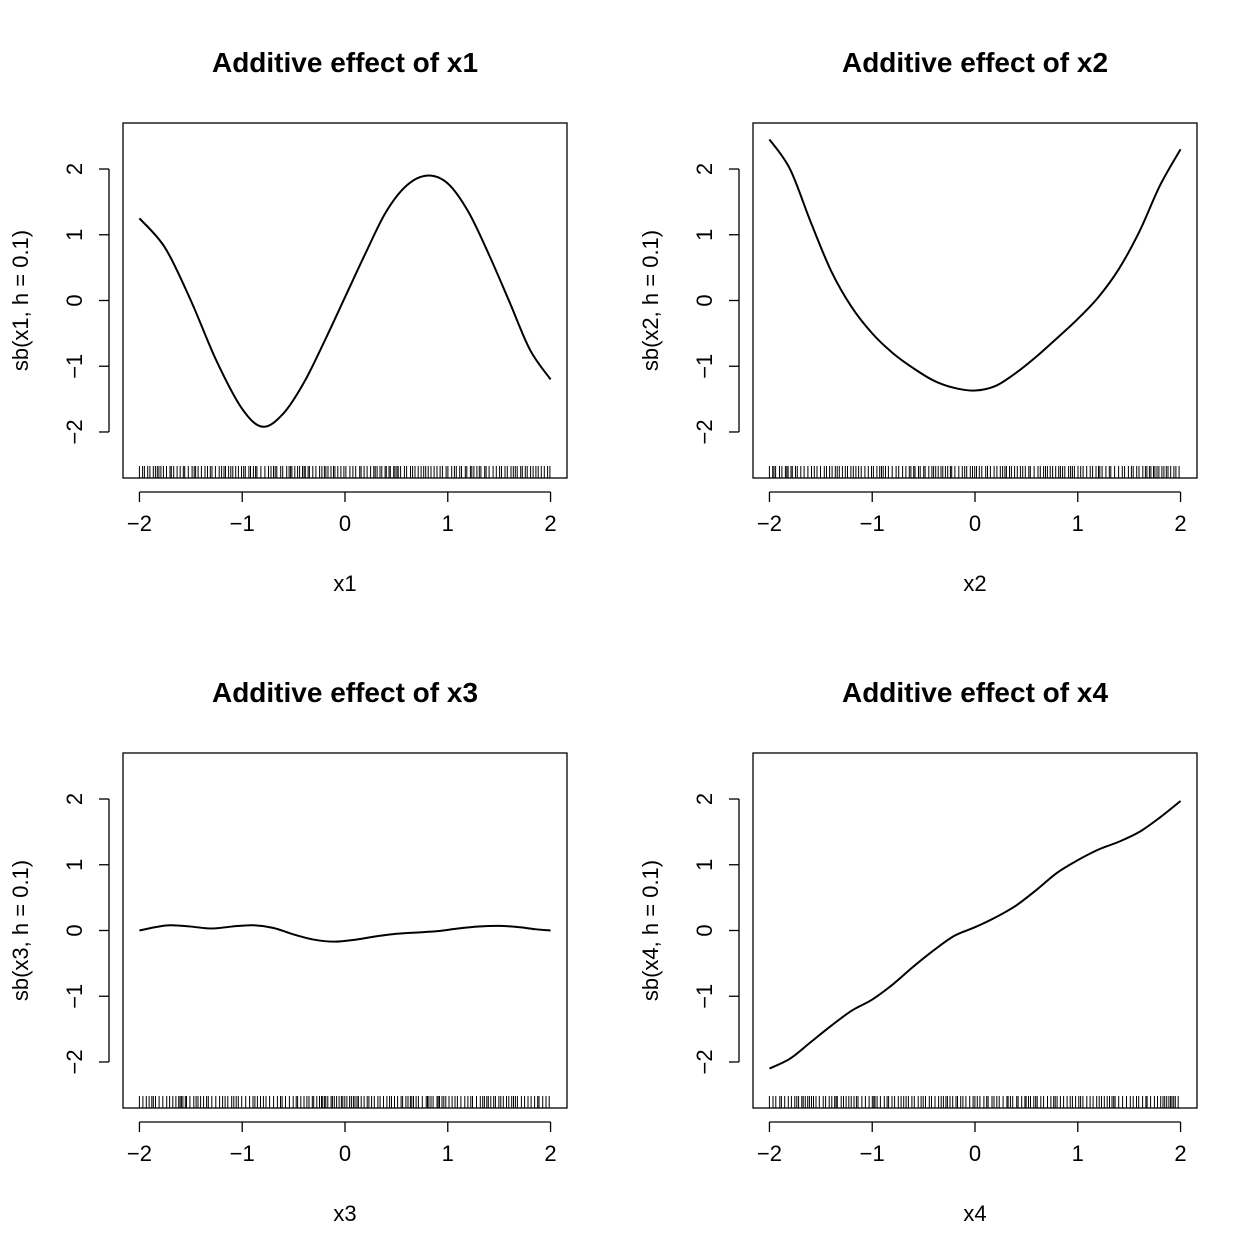 Image resolution: width=1260 pixels, height=1260 pixels. Describe the element at coordinates (20, 930) in the screenshot. I see `y-axis-label: sb(x3, h = 0.1)` at that location.